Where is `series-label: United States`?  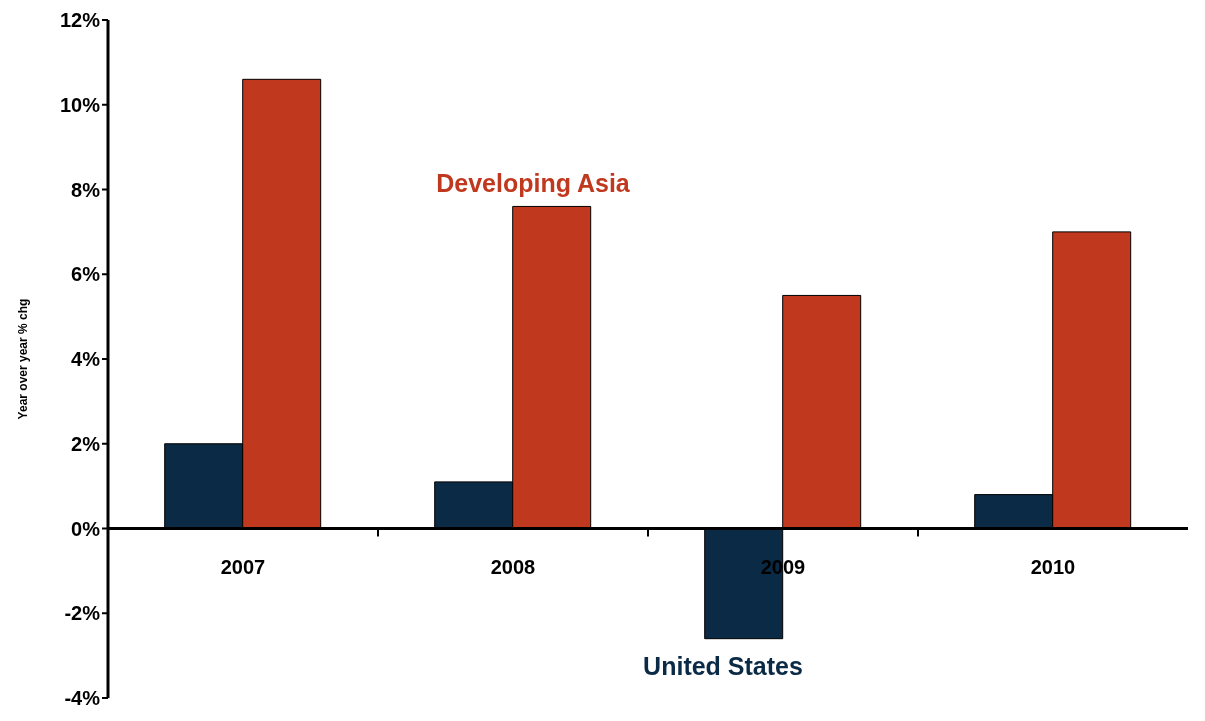
series-label: United States is located at coordinates (723, 665).